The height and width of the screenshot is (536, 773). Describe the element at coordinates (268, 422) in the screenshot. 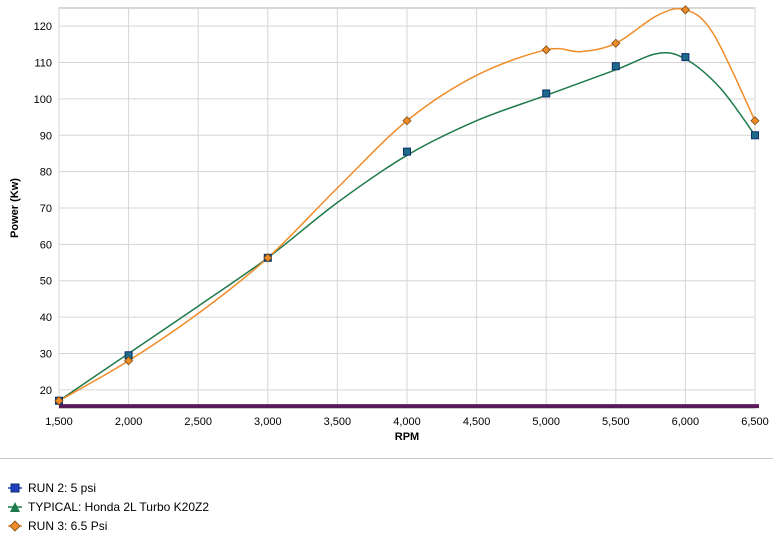

I see `x-tick-label: 3,000` at that location.